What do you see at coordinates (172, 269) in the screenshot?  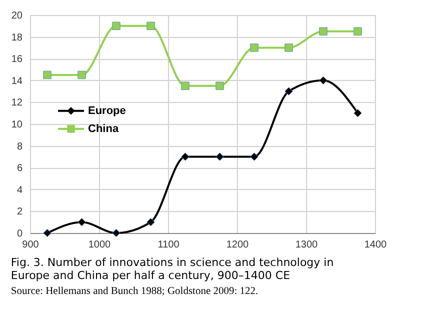 I see `text: Fig. 3. Number of innovations in science and technology in Europe and China per half a century, 900–1400 CE` at bounding box center [172, 269].